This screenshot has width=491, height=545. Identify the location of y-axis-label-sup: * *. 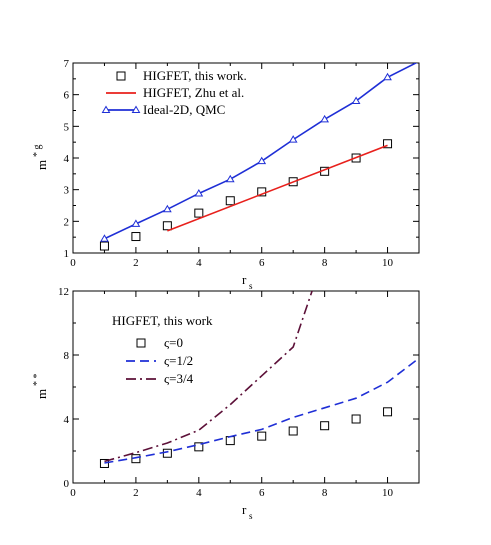
(37, 380).